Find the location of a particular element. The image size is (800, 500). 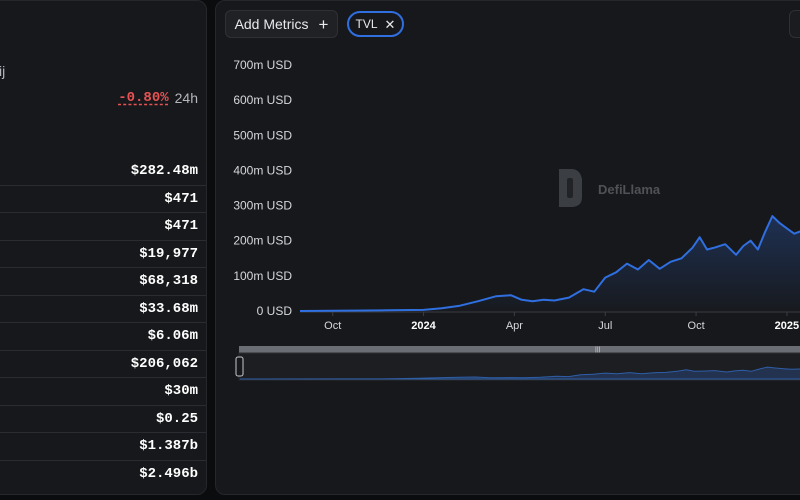

add-metrics-label: Add Metrics is located at coordinates (271, 24).